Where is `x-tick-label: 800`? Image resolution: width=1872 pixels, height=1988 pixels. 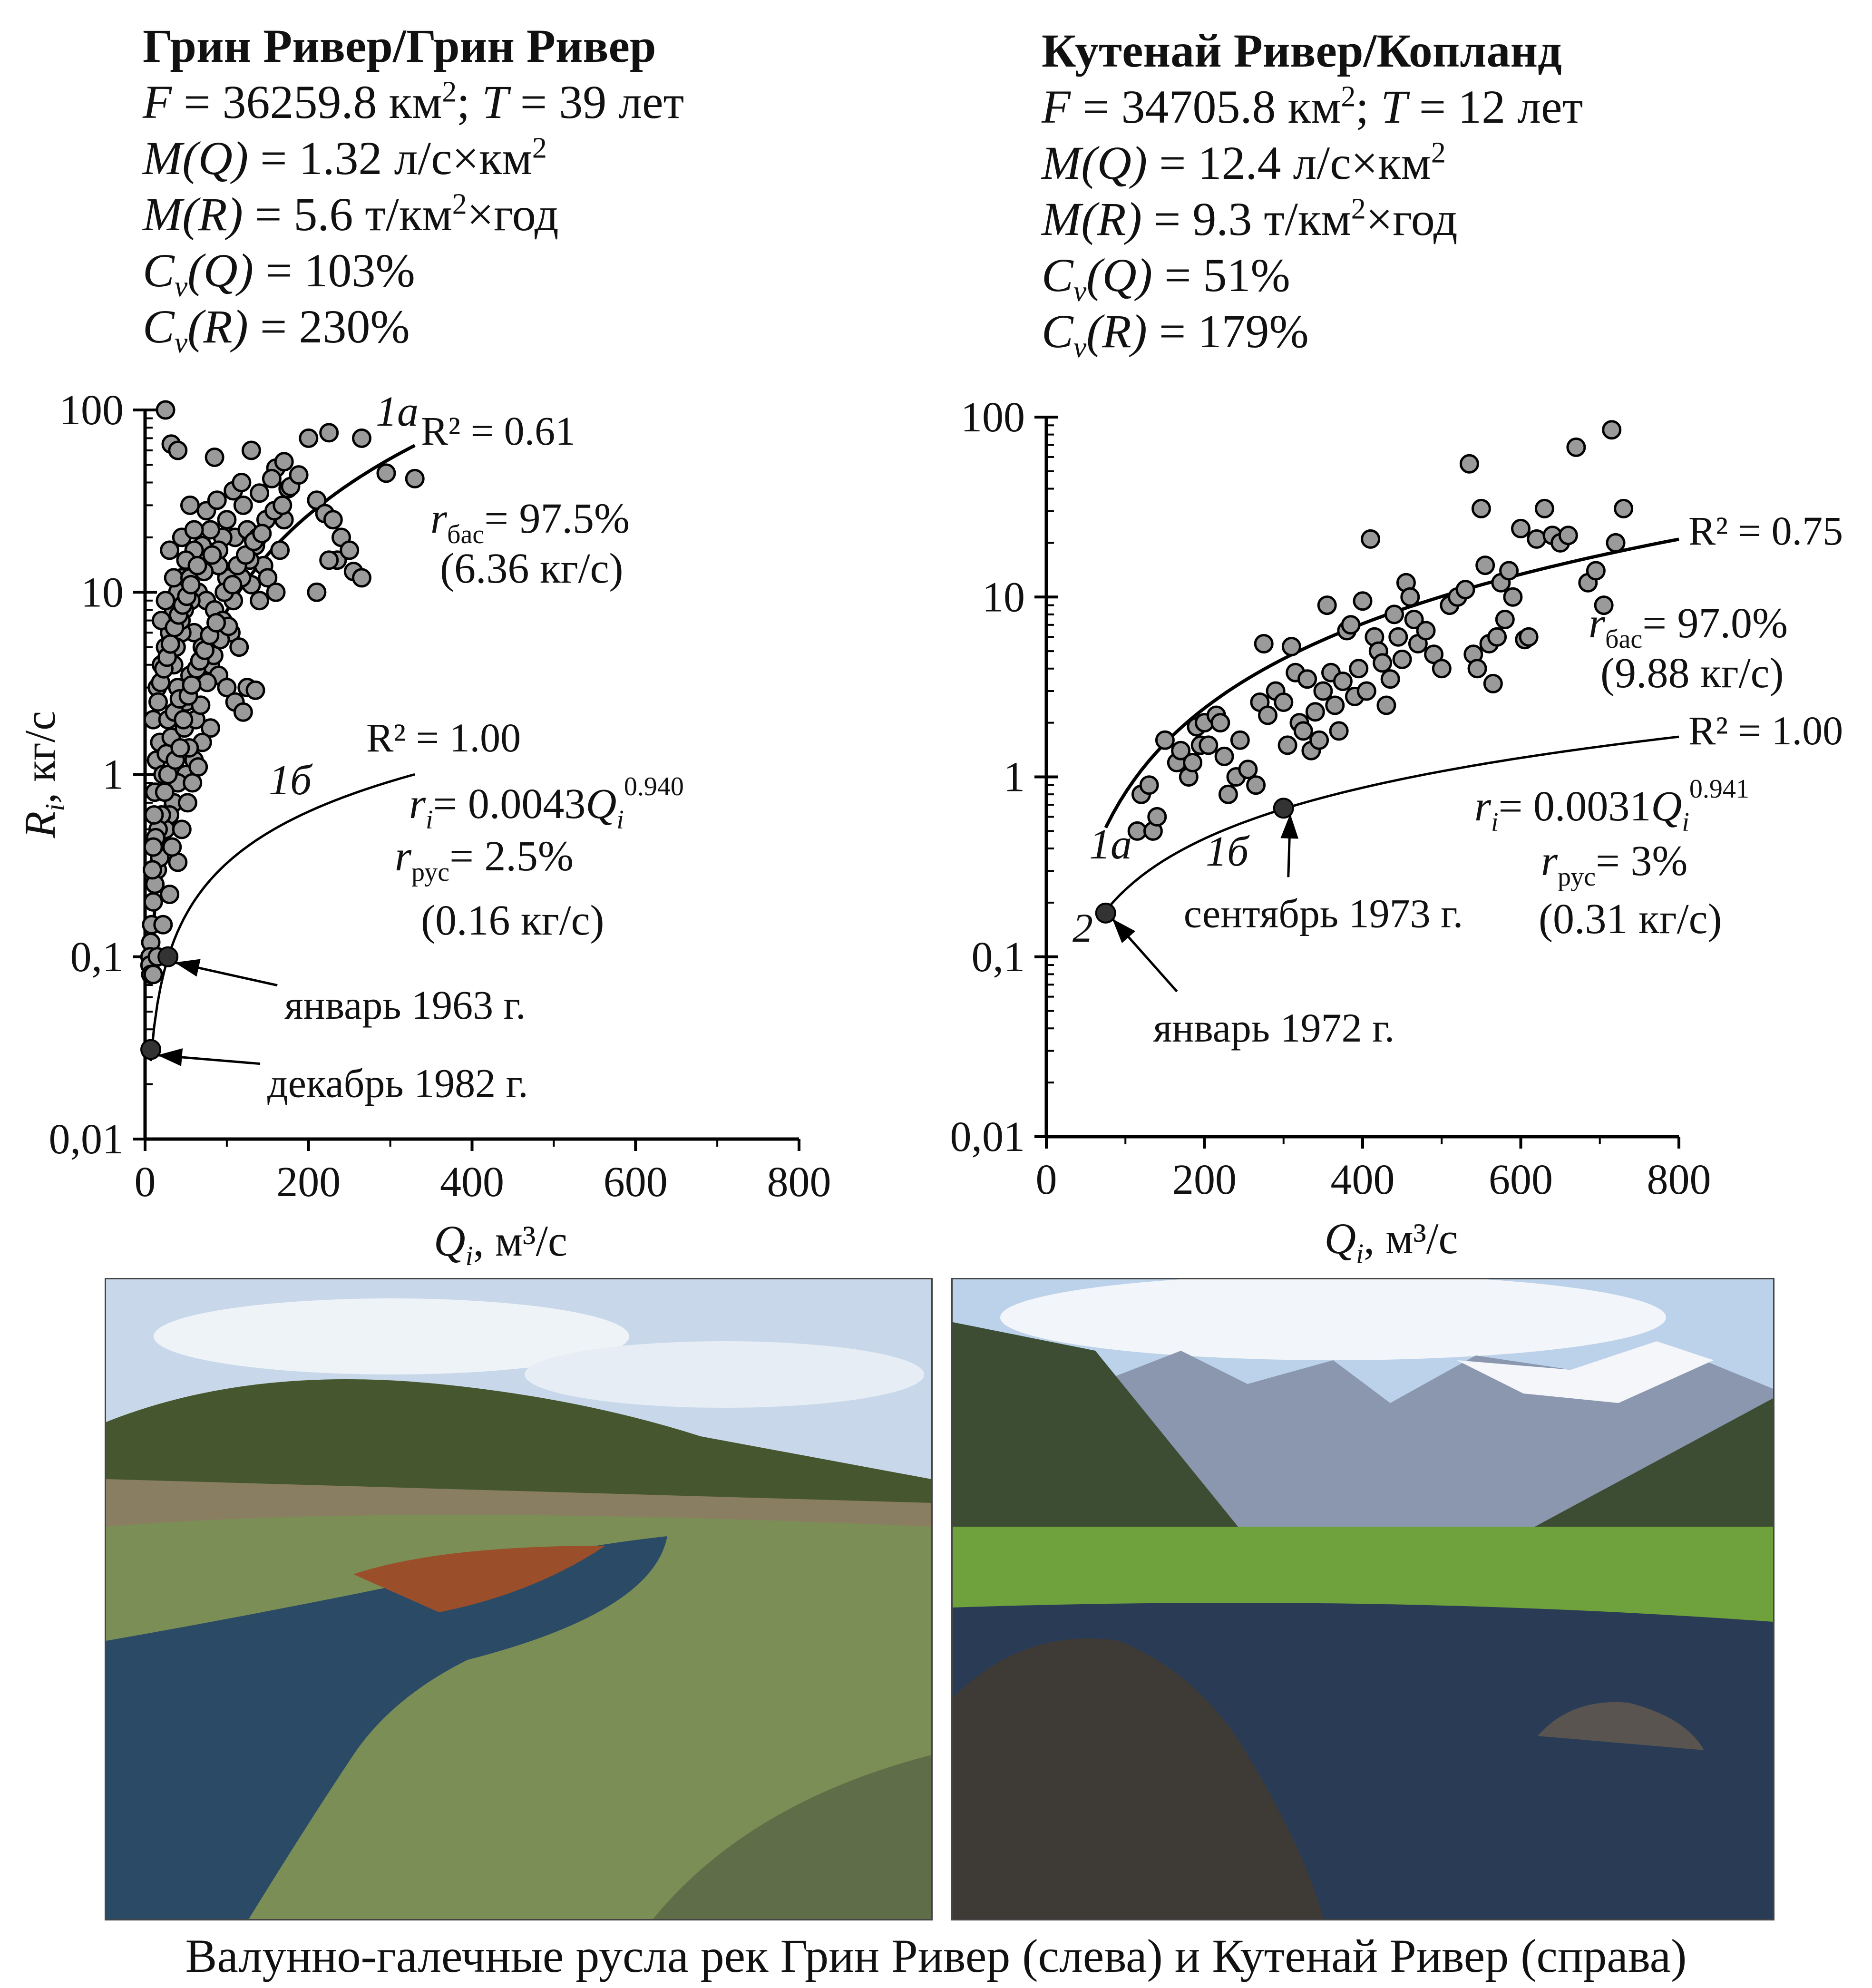 x-tick-label: 800 is located at coordinates (799, 1182).